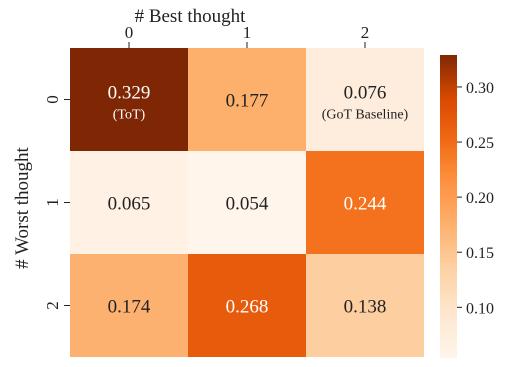  What do you see at coordinates (480, 143) in the screenshot?
I see `colorbar-tick-label-3: 0.25` at bounding box center [480, 143].